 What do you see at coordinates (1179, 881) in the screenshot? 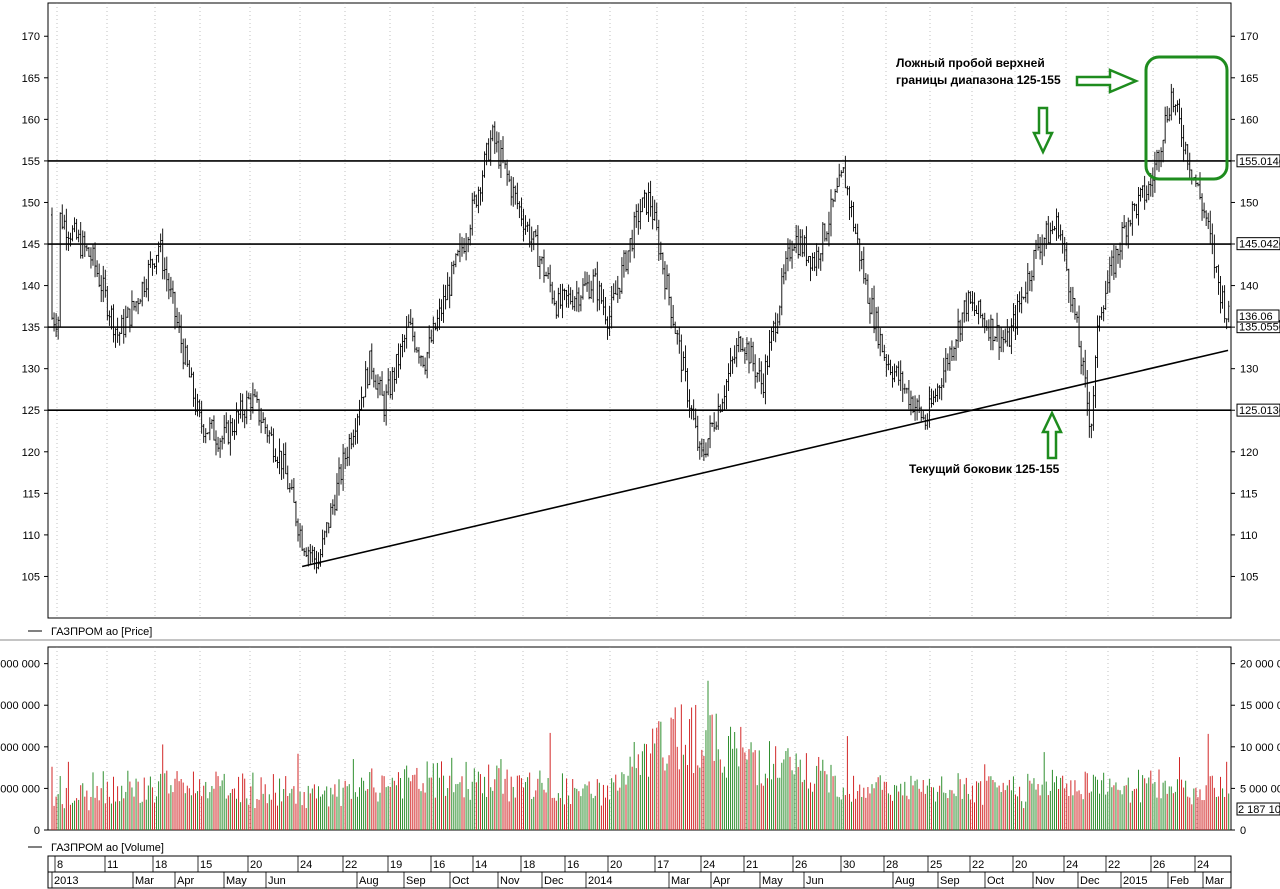
I see `month-label: Feb` at bounding box center [1179, 881].